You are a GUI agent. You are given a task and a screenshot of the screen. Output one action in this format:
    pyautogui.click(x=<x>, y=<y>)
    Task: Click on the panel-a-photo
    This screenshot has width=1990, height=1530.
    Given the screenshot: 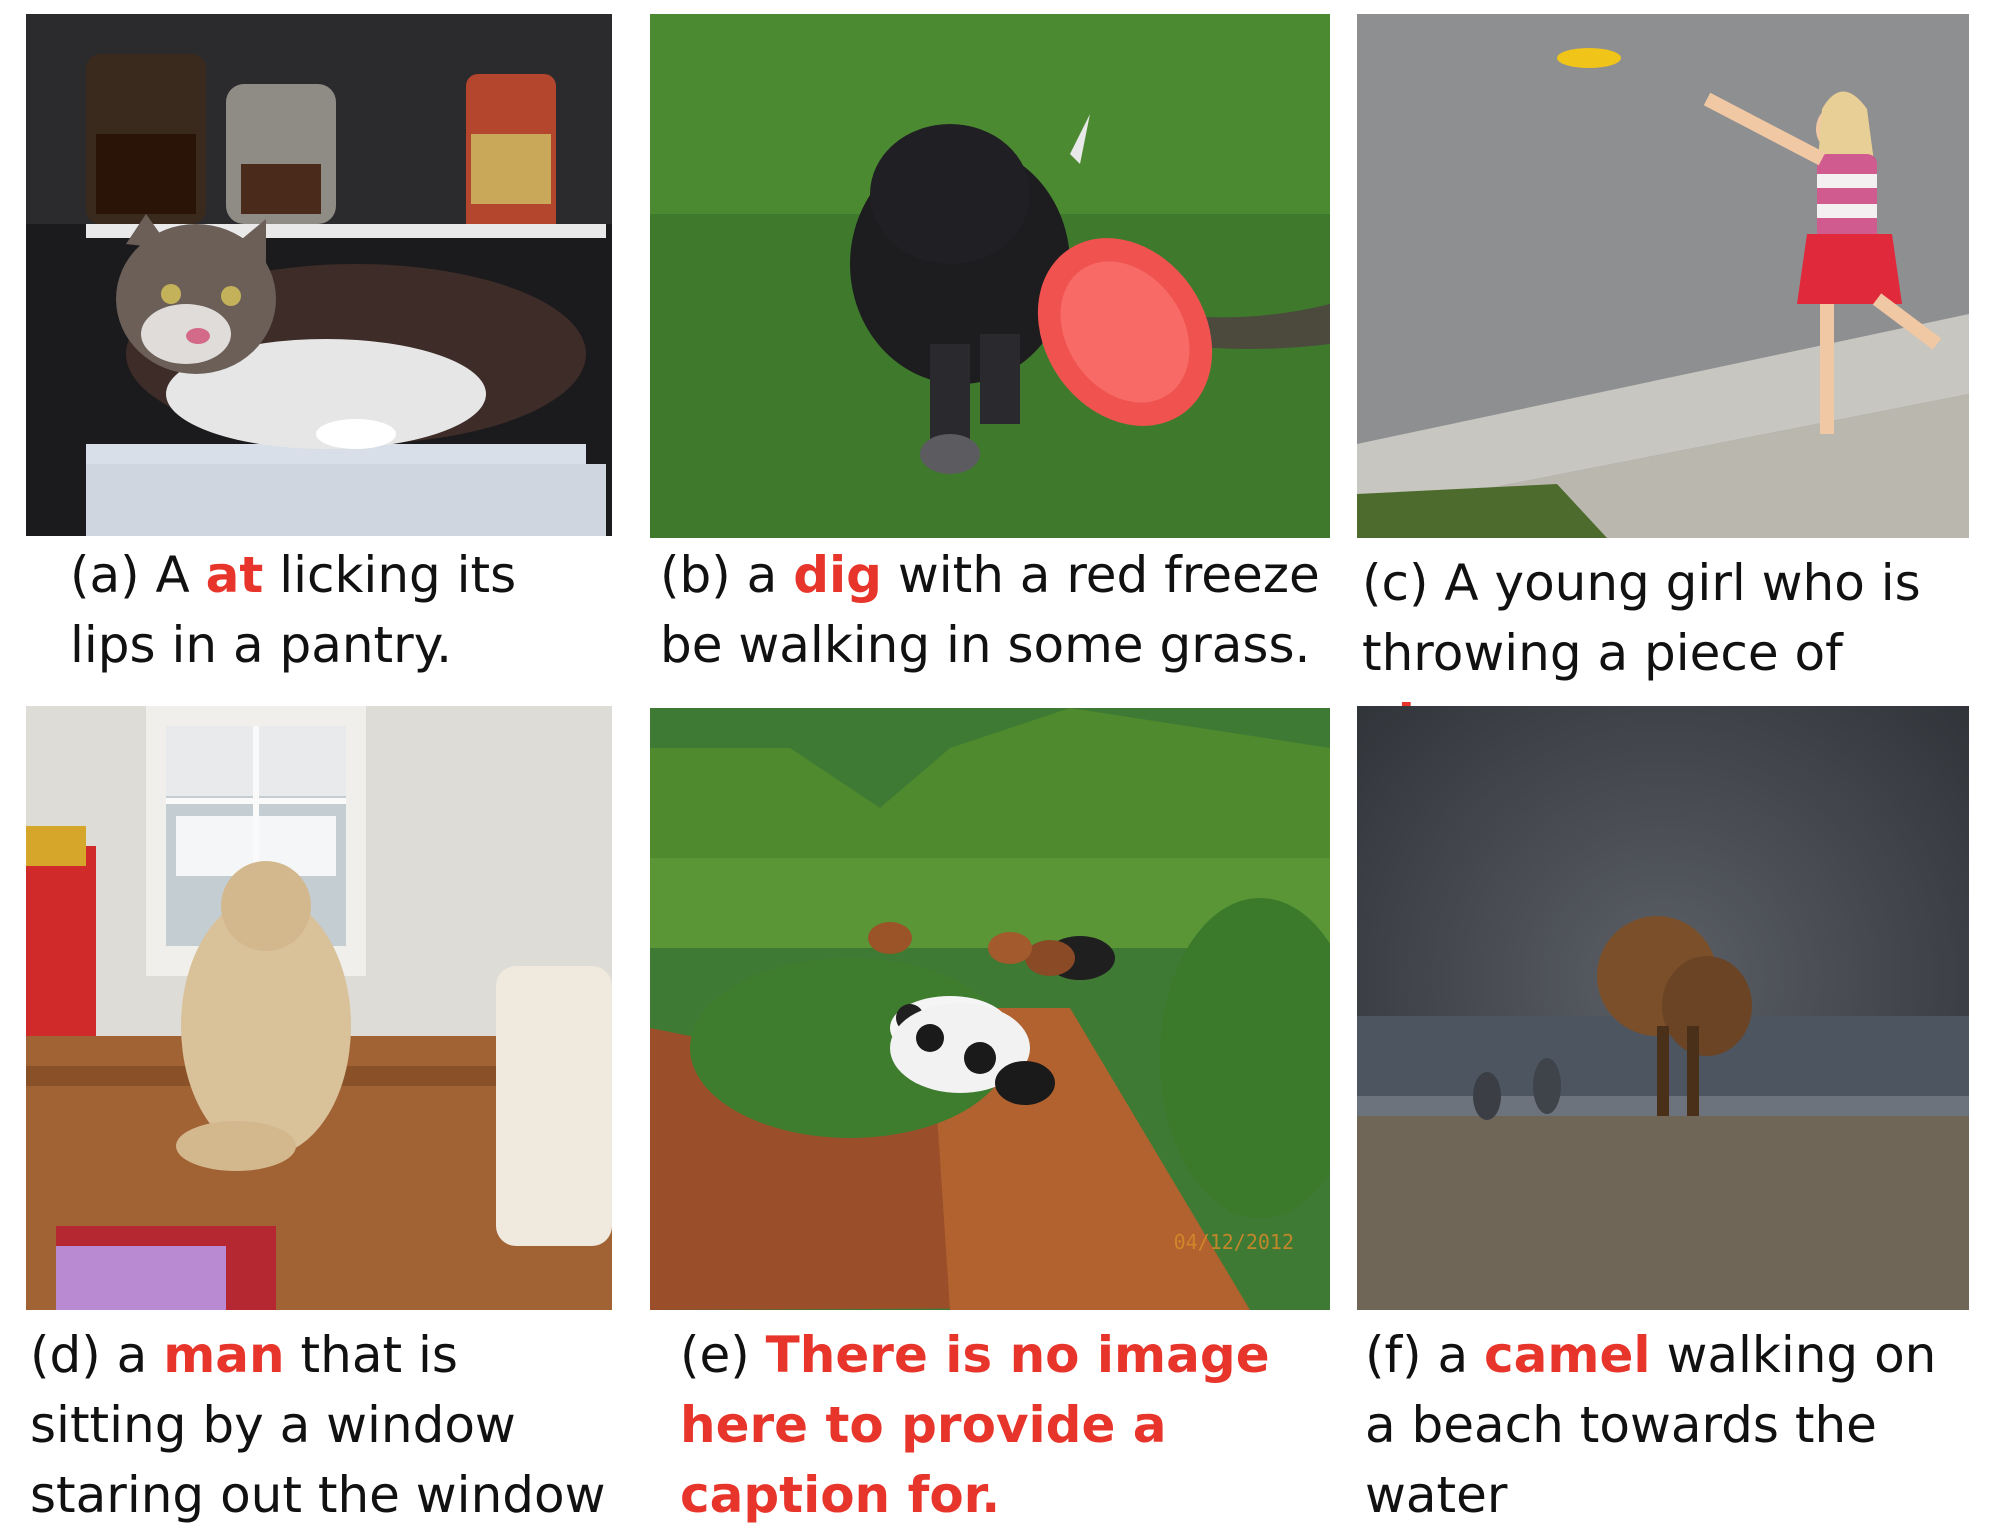 What is the action you would take?
    pyautogui.click(x=319, y=275)
    